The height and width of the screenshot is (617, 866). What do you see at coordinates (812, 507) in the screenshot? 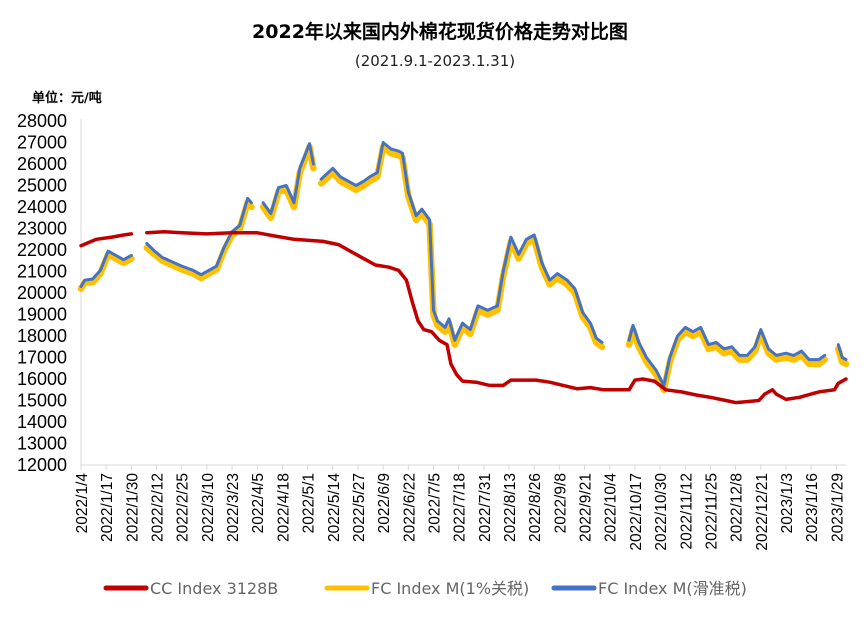
I see `x-tick-label: 2023/1/16` at bounding box center [812, 507].